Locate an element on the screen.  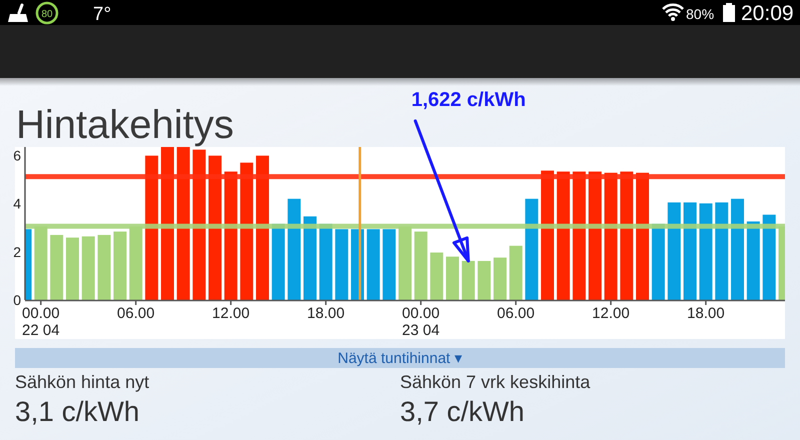
y-tick-label: 2 is located at coordinates (17, 252).